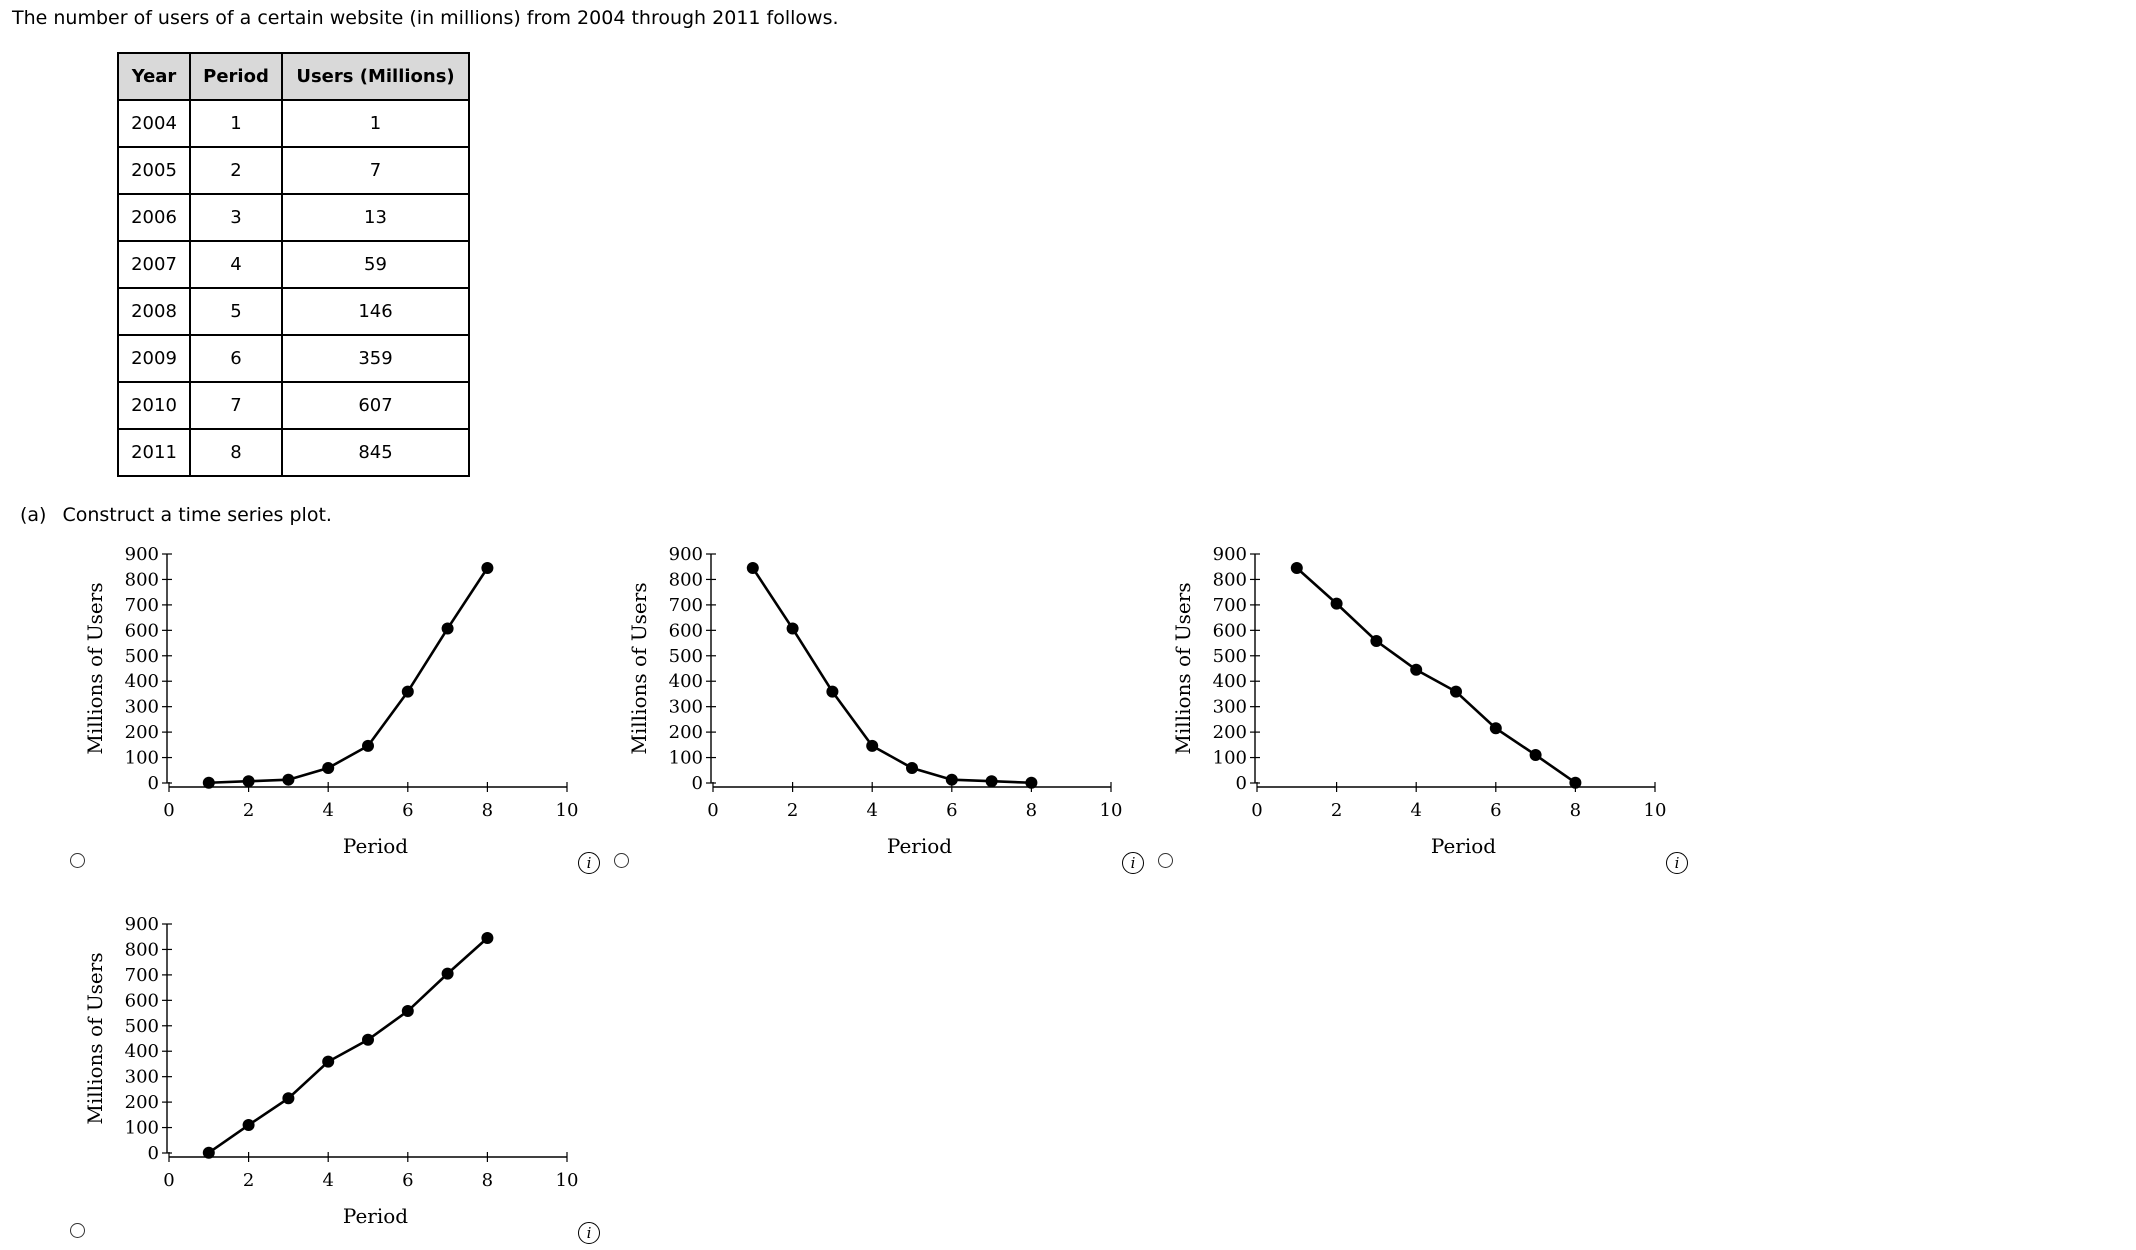 The image size is (2136, 1250). I want to click on option-1-info-icon: i, so click(589, 863).